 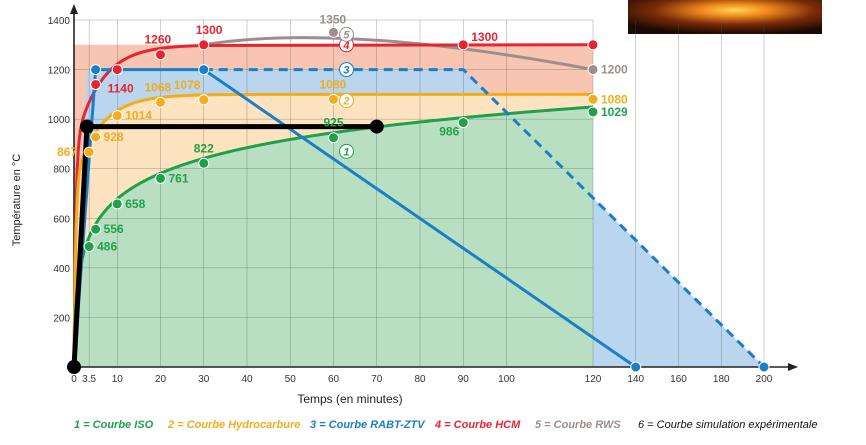 I want to click on legend-item-1: 1 = Courbe ISO, so click(x=114, y=425).